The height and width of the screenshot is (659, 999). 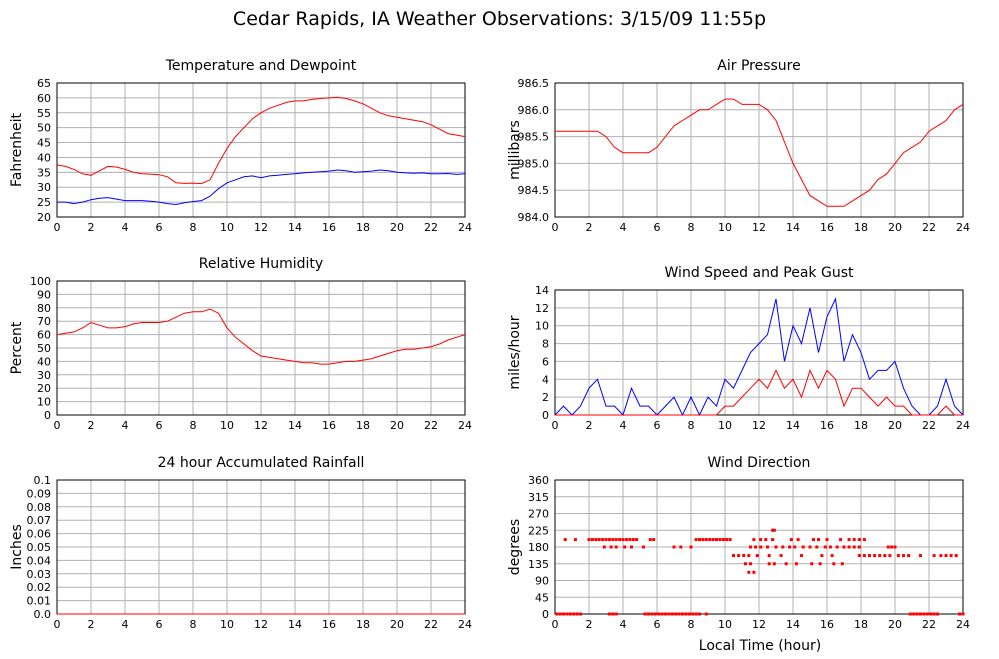 What do you see at coordinates (39, 601) in the screenshot?
I see `y-tick-label: 0.01` at bounding box center [39, 601].